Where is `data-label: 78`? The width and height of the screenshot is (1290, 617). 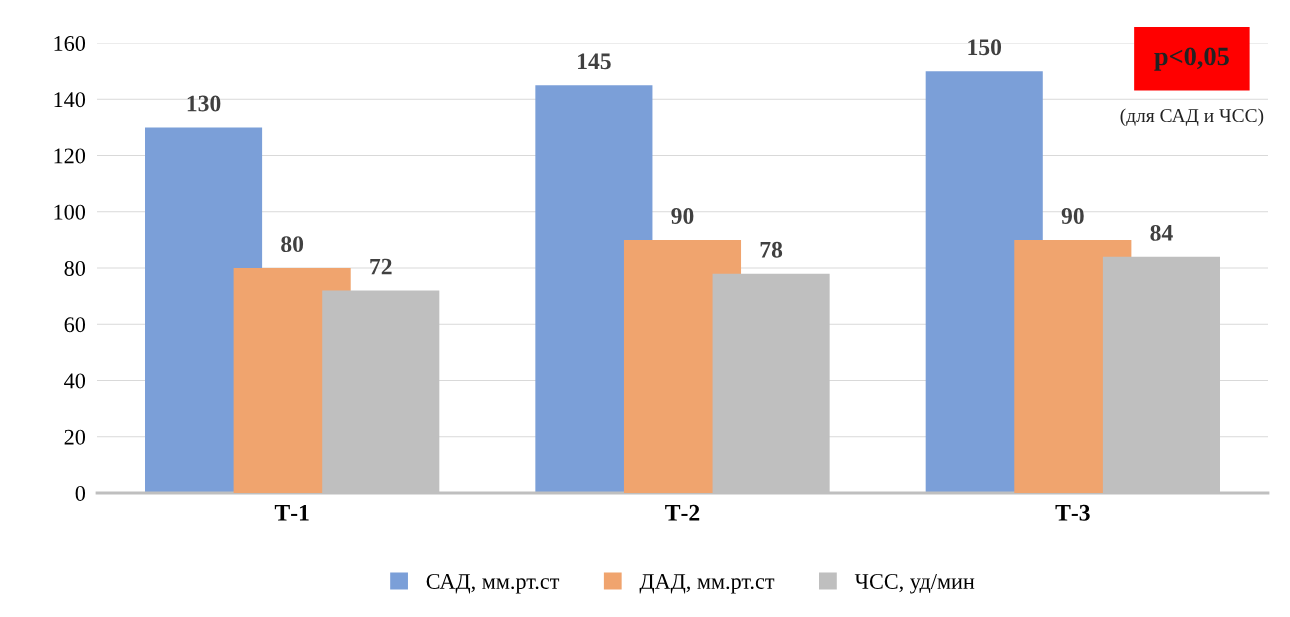
data-label: 78 is located at coordinates (771, 249).